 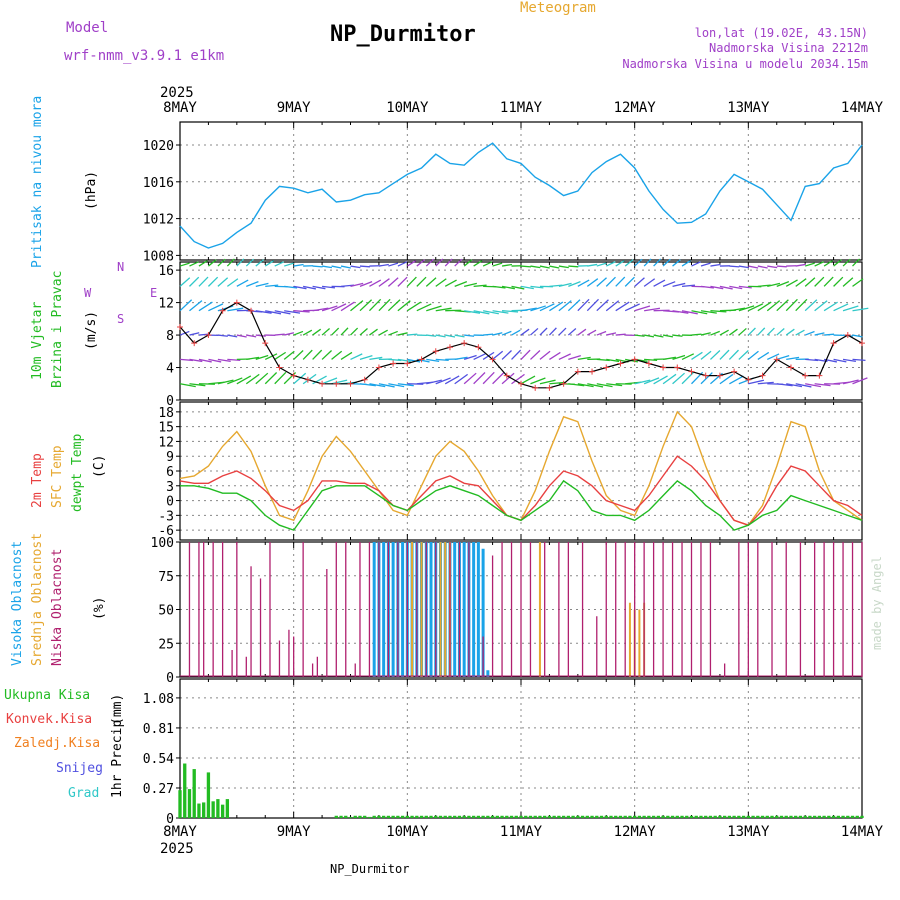 I want to click on y-tick-label: 25, so click(x=166, y=644).